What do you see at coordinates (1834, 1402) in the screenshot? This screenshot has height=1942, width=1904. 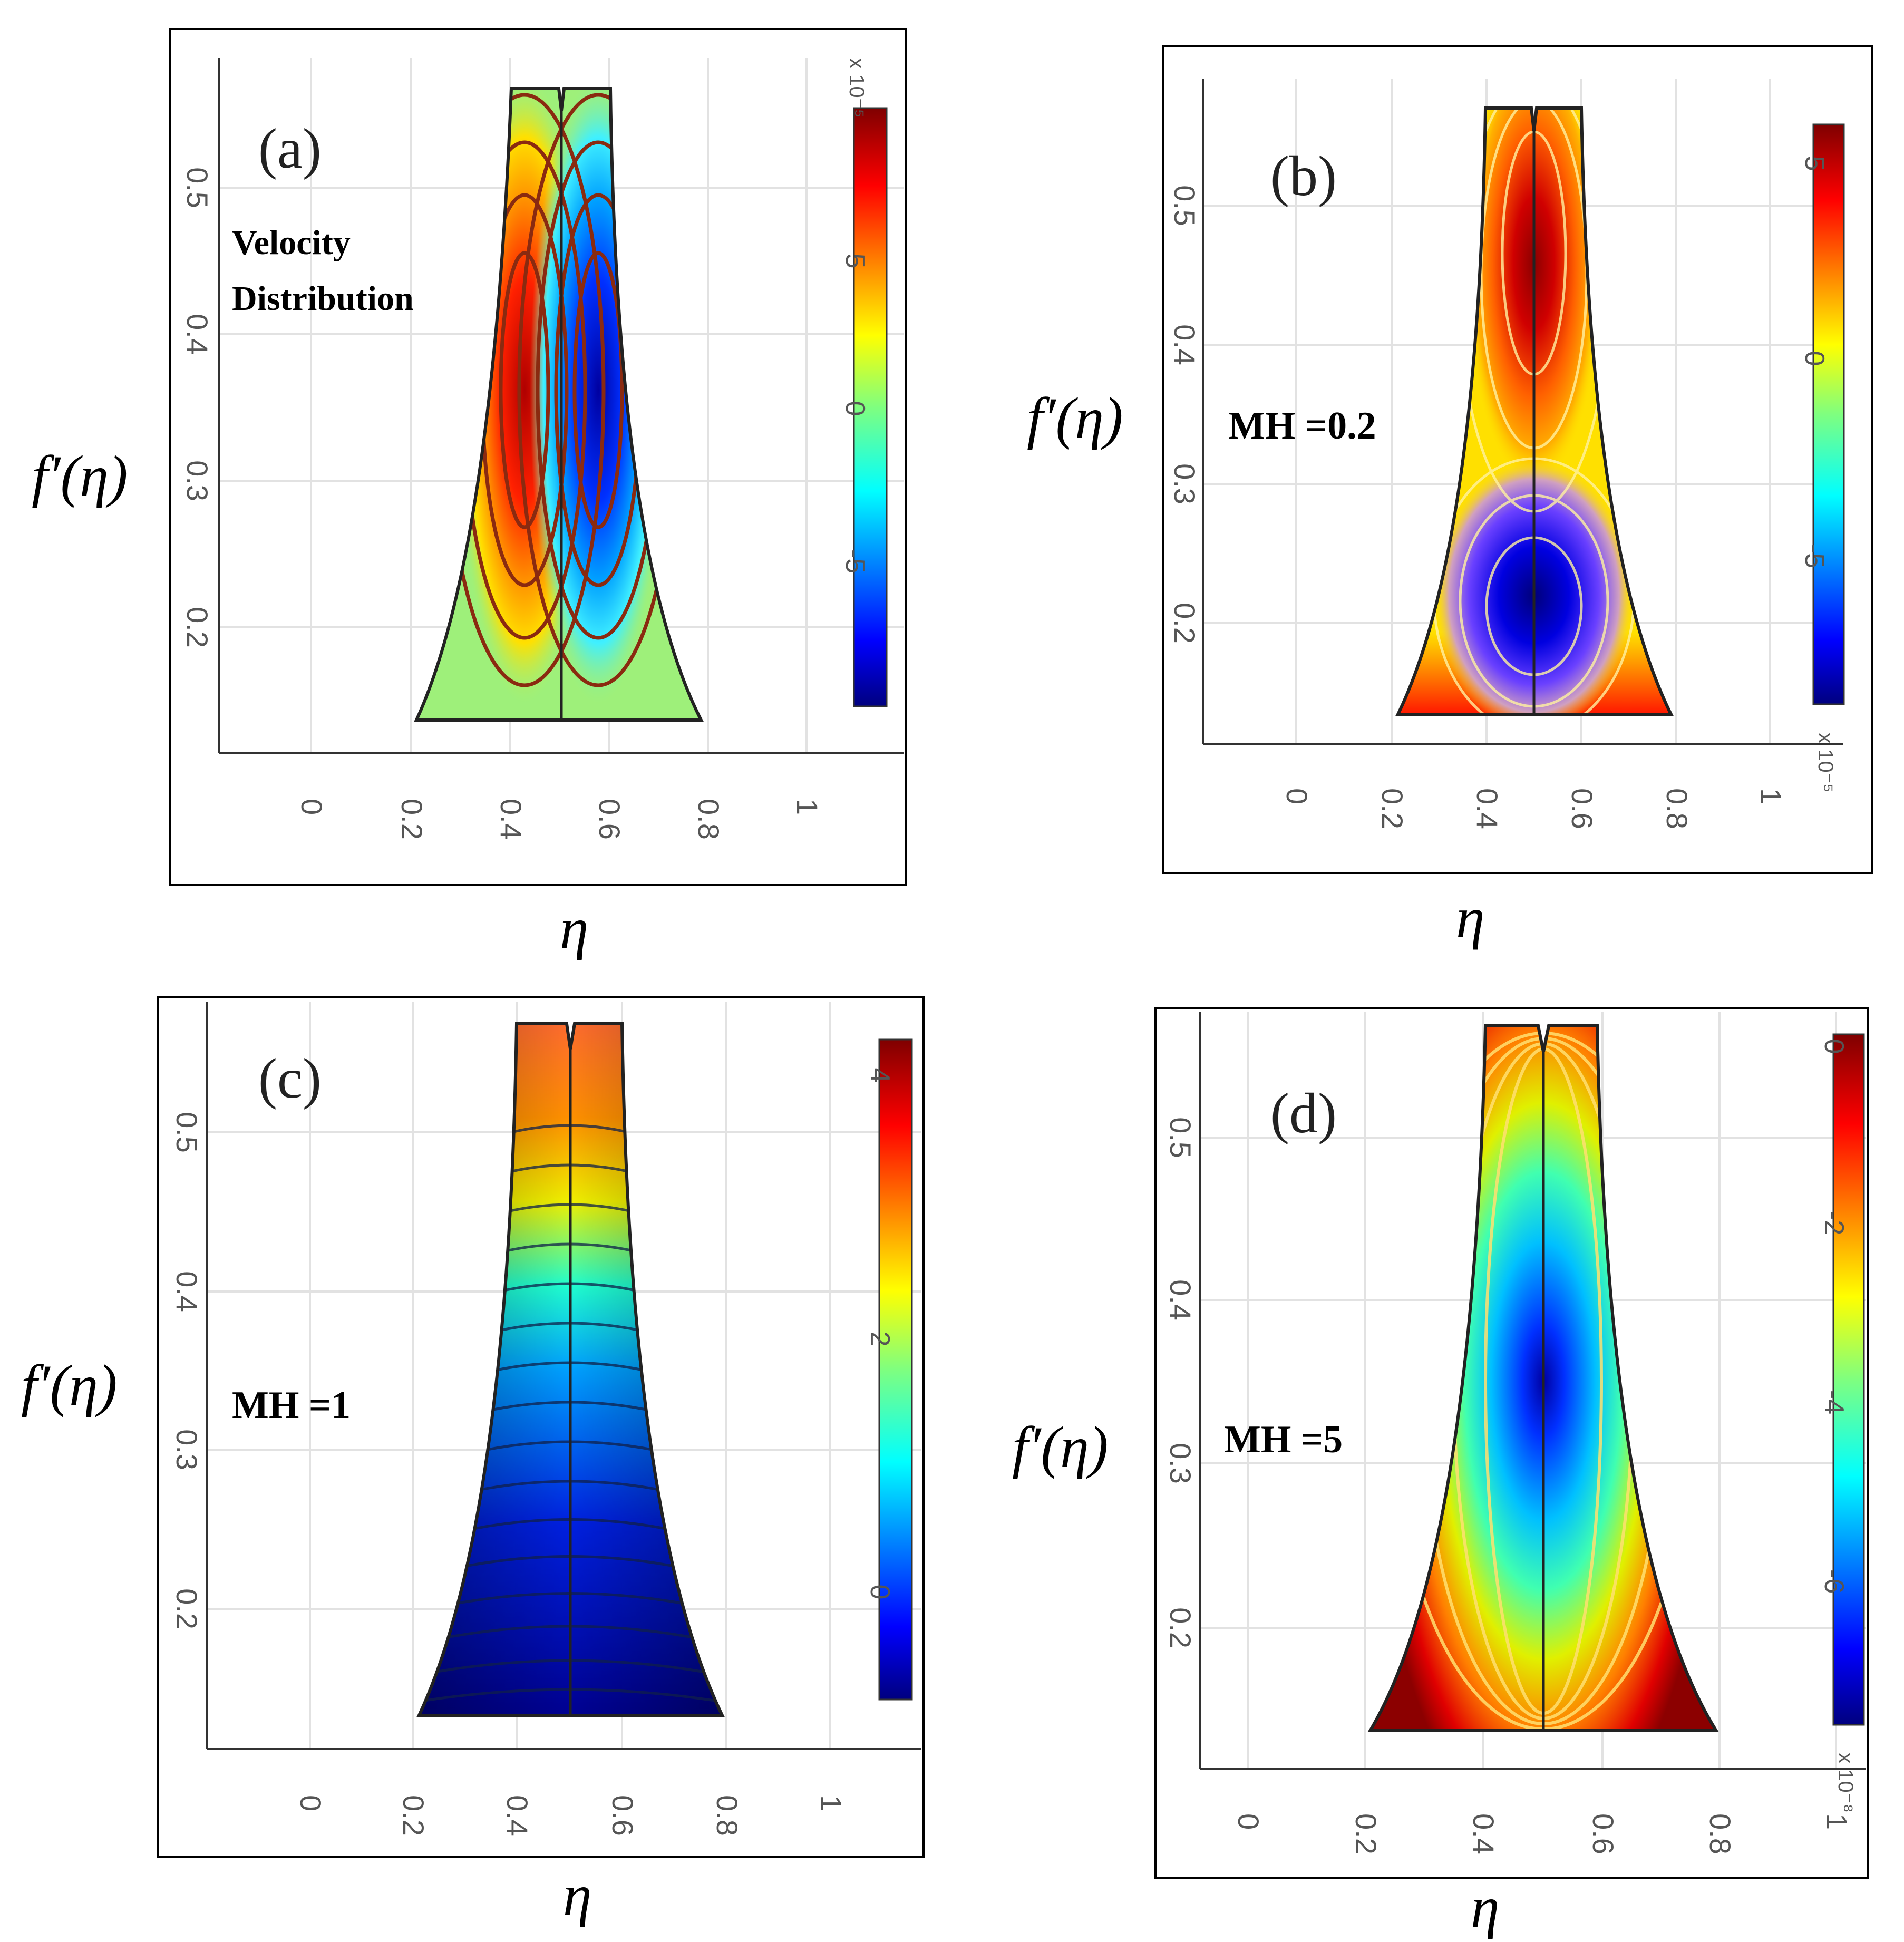 I see `colorbar-tick: -4` at bounding box center [1834, 1402].